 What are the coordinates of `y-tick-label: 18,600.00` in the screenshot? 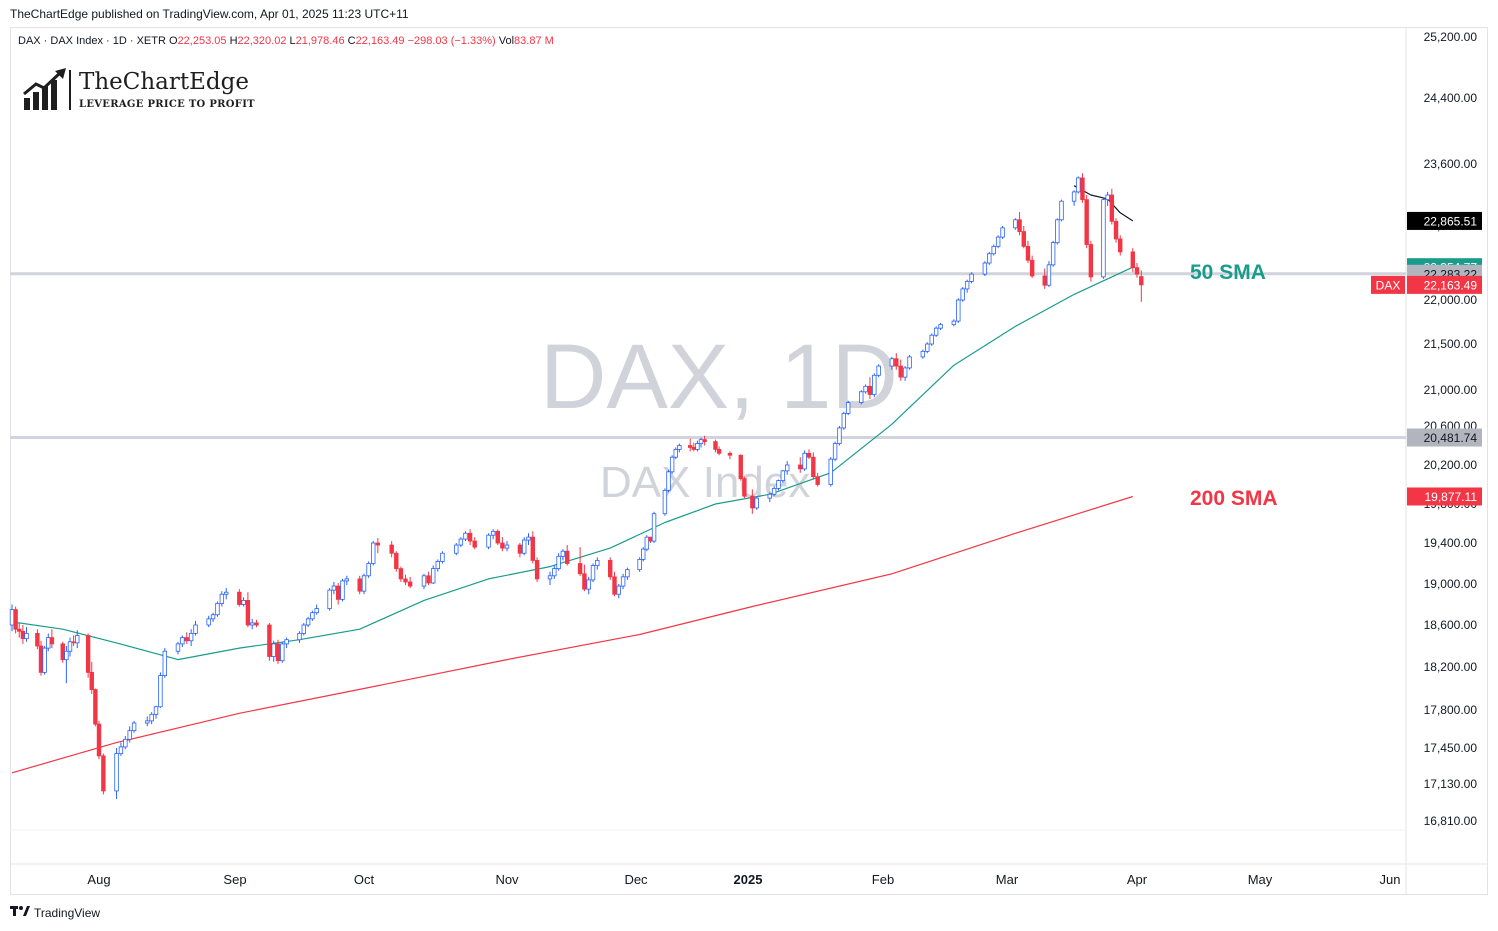 It's located at (1451, 625).